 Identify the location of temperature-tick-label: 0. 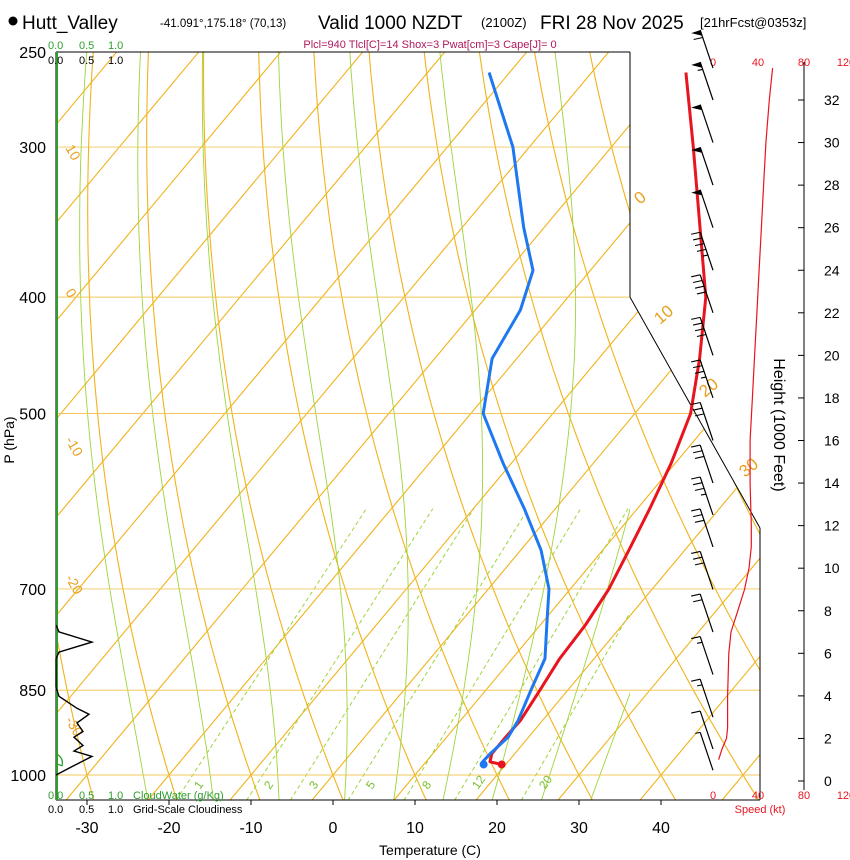
(333, 828).